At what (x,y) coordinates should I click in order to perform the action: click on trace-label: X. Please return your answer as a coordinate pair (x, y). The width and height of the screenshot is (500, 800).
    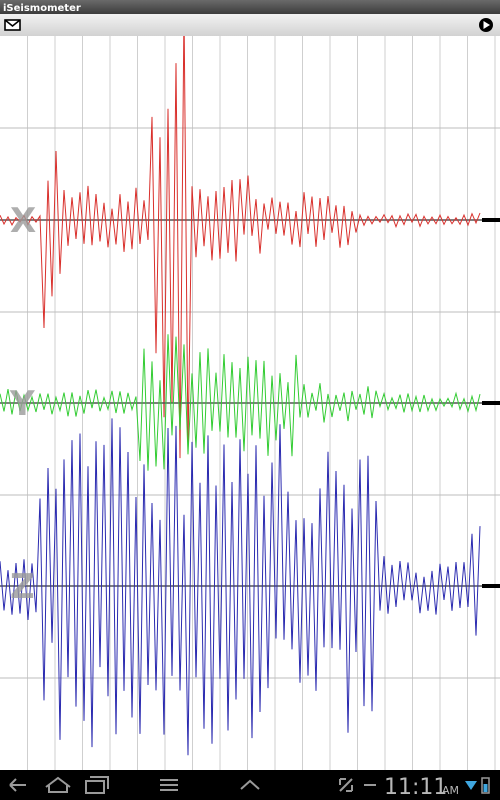
    Looking at the image, I should click on (23, 221).